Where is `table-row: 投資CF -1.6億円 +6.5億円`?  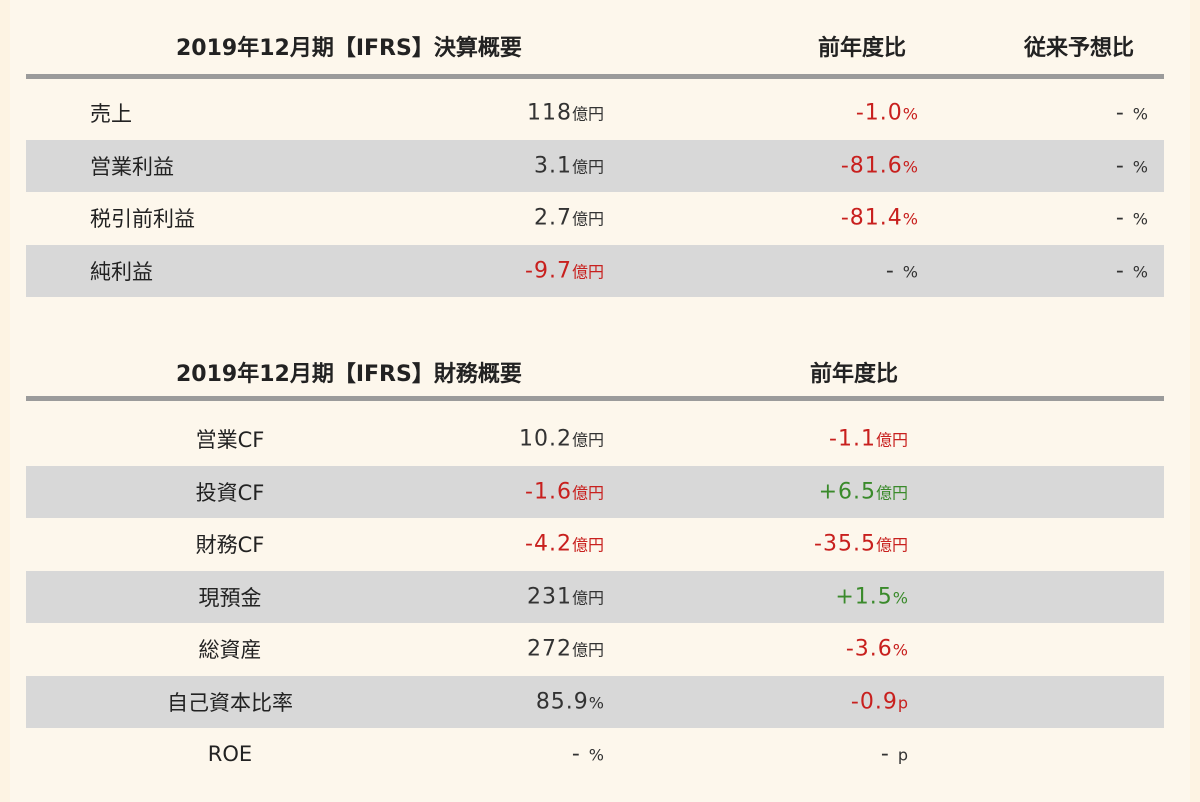
table-row: 投資CF -1.6億円 +6.5億円 is located at coordinates (595, 491).